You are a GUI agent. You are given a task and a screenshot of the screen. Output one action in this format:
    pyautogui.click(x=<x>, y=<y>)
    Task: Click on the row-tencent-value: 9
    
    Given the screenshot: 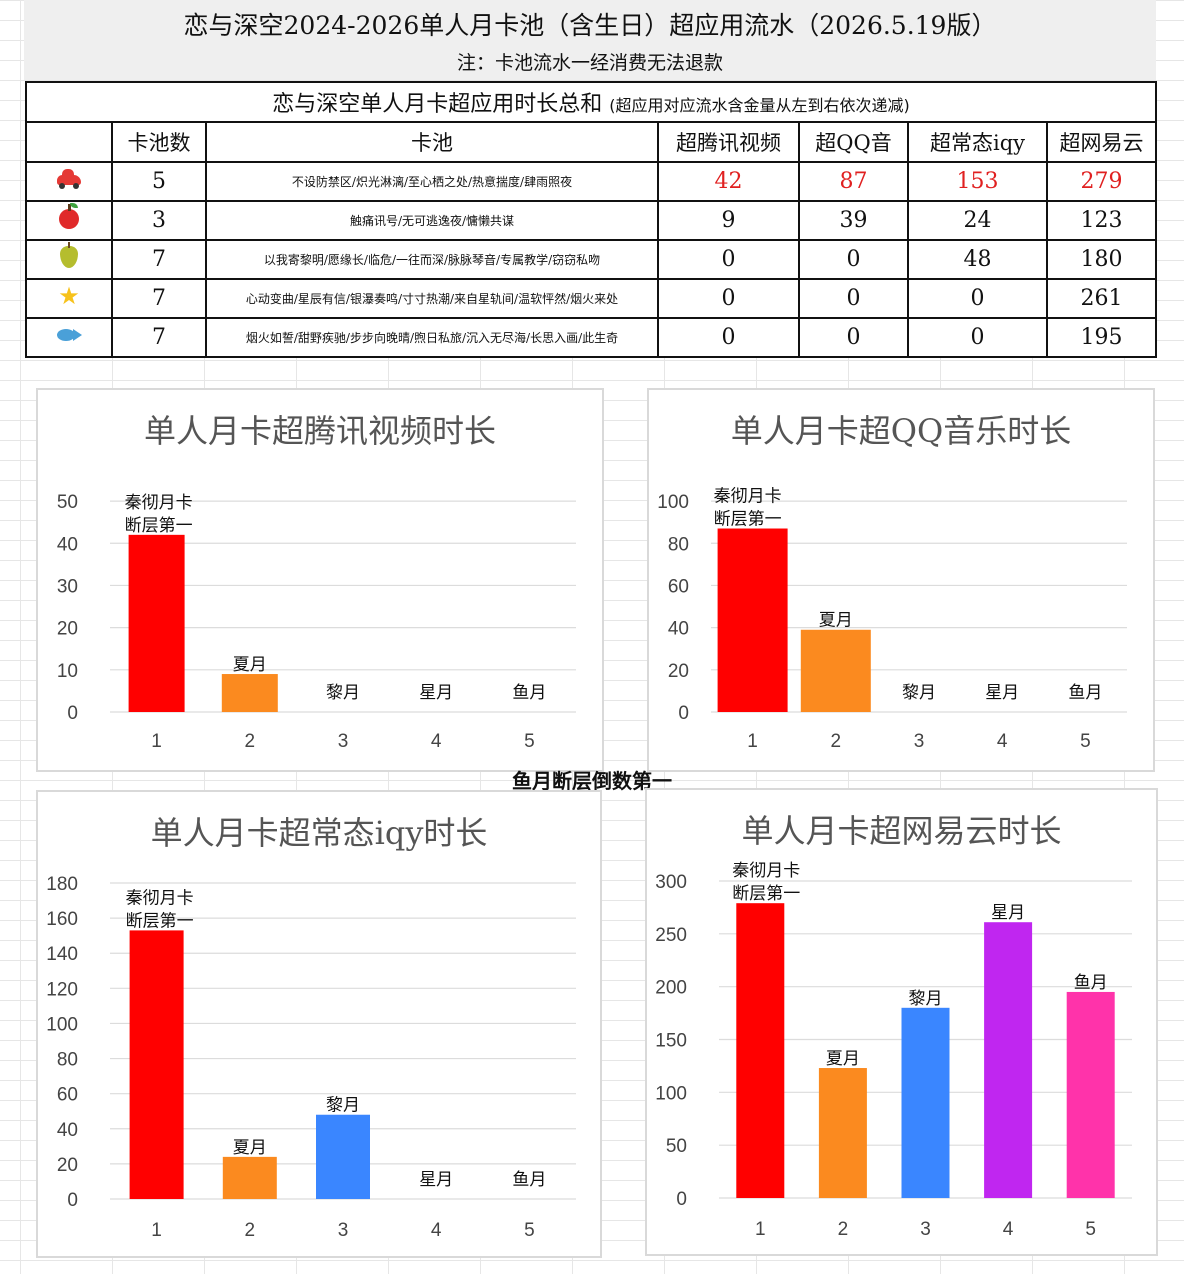 What is the action you would take?
    pyautogui.click(x=728, y=220)
    